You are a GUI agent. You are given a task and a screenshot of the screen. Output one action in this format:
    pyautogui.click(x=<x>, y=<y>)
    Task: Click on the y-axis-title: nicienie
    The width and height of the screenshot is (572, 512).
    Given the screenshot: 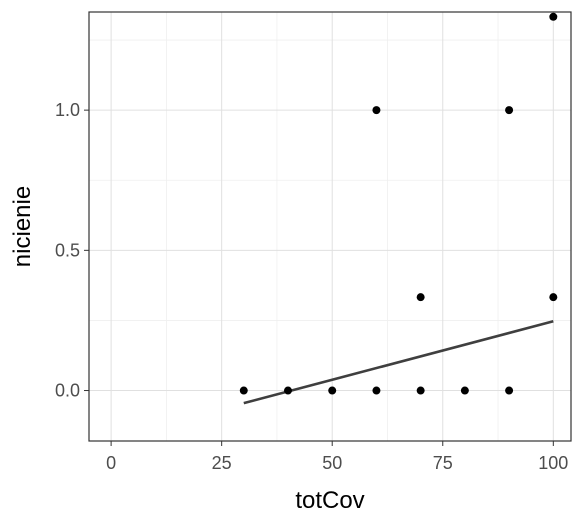 What is the action you would take?
    pyautogui.click(x=22, y=226)
    